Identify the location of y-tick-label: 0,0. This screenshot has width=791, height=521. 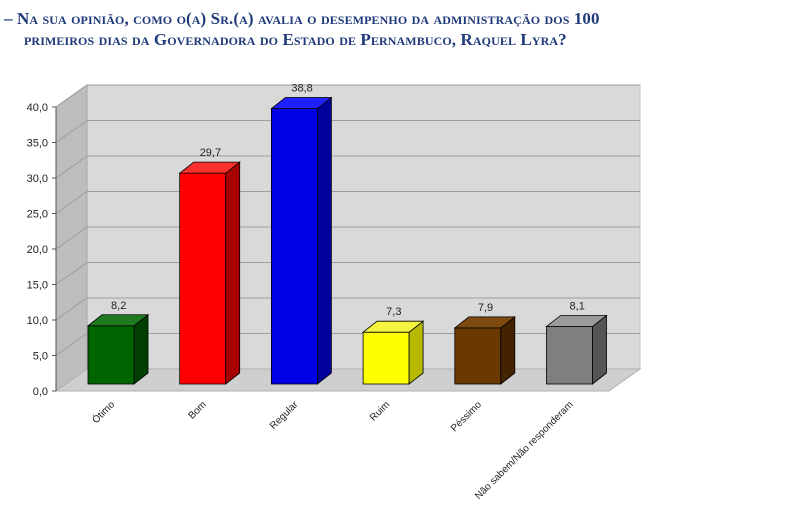
(40, 392).